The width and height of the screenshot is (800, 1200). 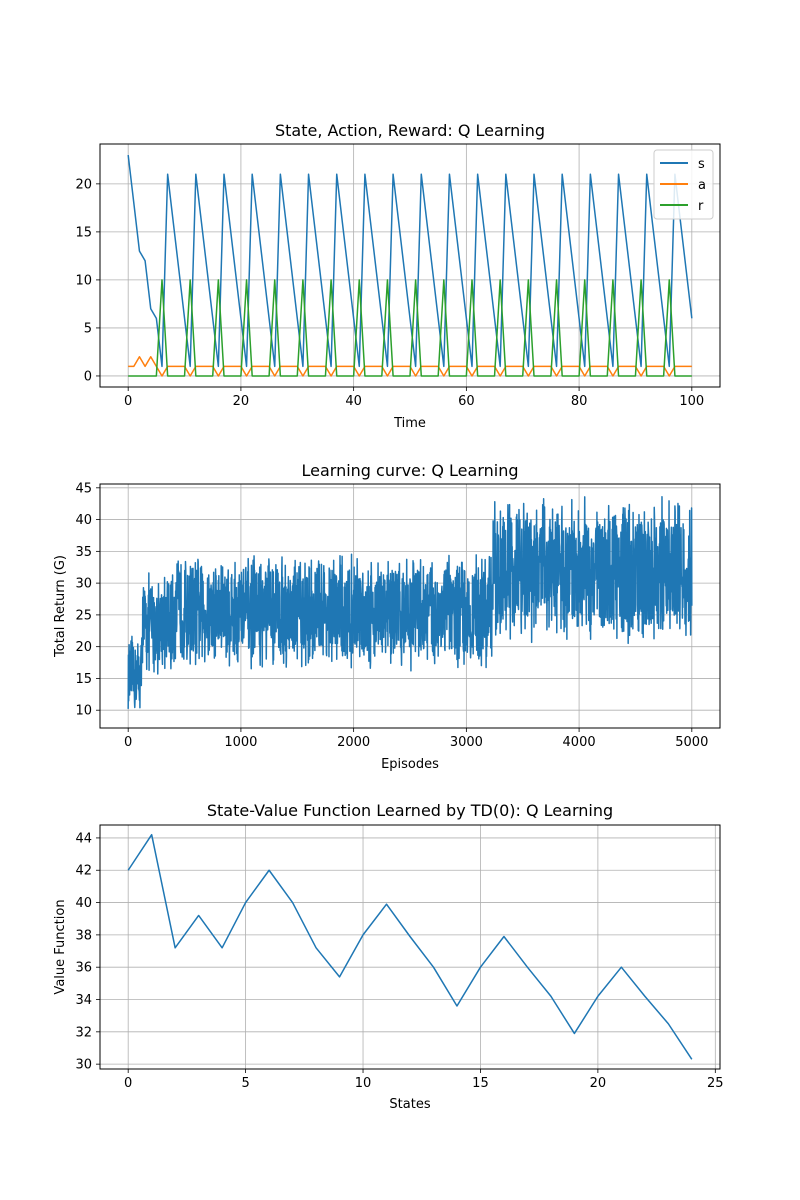 I want to click on series-line-s, so click(x=410, y=261).